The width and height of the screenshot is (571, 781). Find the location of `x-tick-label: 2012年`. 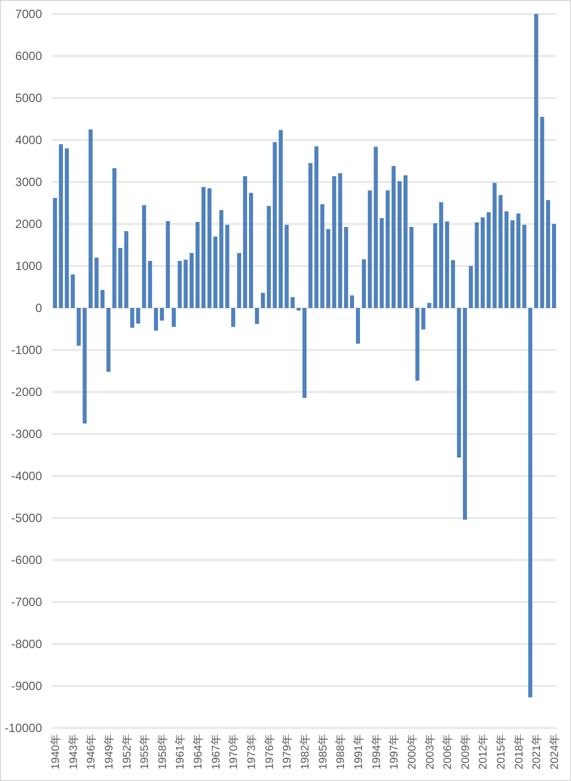

x-tick-label: 2012年 is located at coordinates (484, 752).